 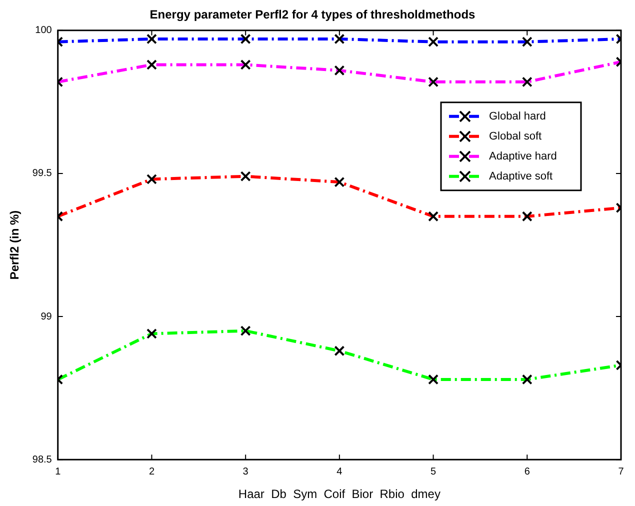 What do you see at coordinates (313, 15) in the screenshot?
I see `chart-title: Energy parameter Perfl2 for 4 types of thresholdmethods` at bounding box center [313, 15].